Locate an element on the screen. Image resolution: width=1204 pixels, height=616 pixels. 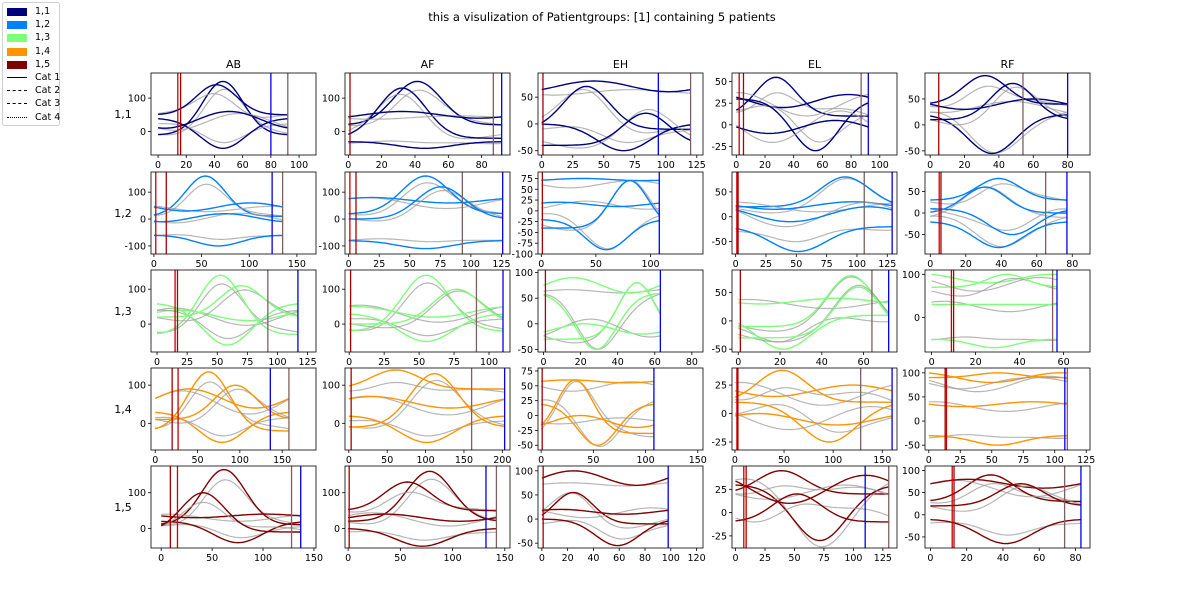
panel-1-2-af-ytick-label: 100 is located at coordinates (331, 193).